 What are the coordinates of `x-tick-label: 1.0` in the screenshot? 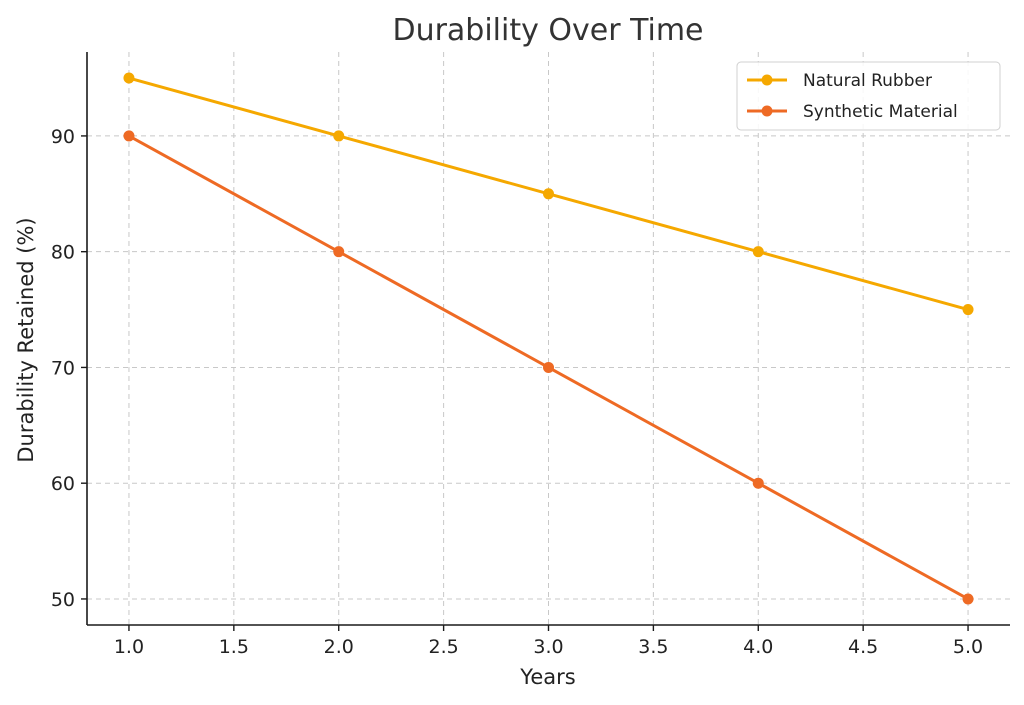 It's located at (129, 647).